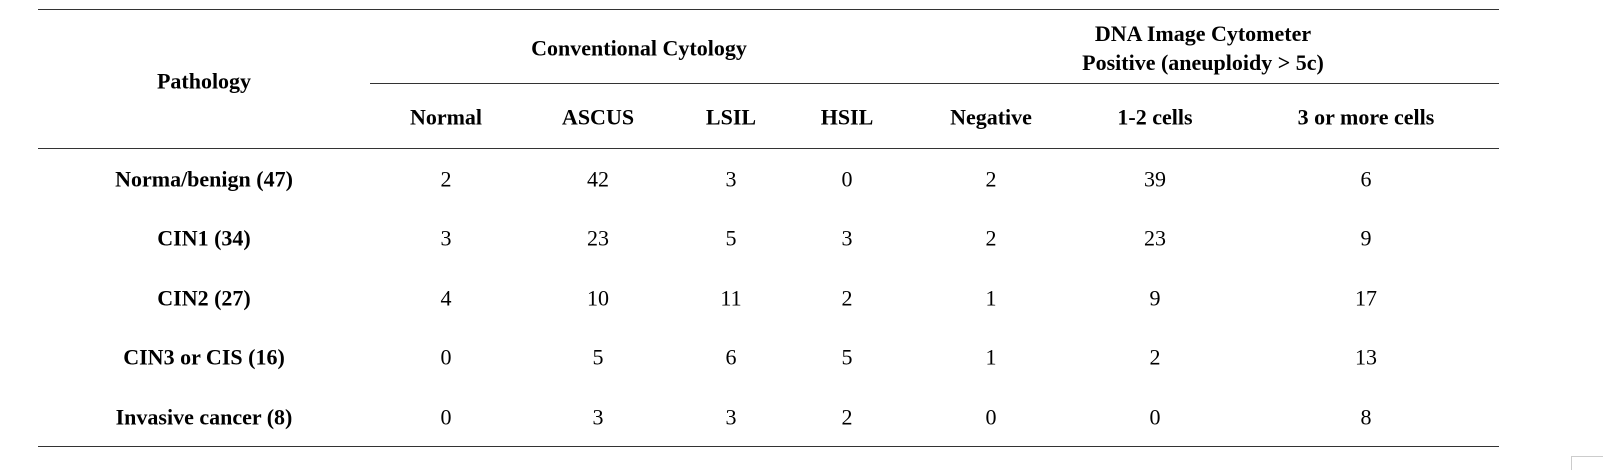  Describe the element at coordinates (598, 298) in the screenshot. I see `table-cell: 10` at that location.